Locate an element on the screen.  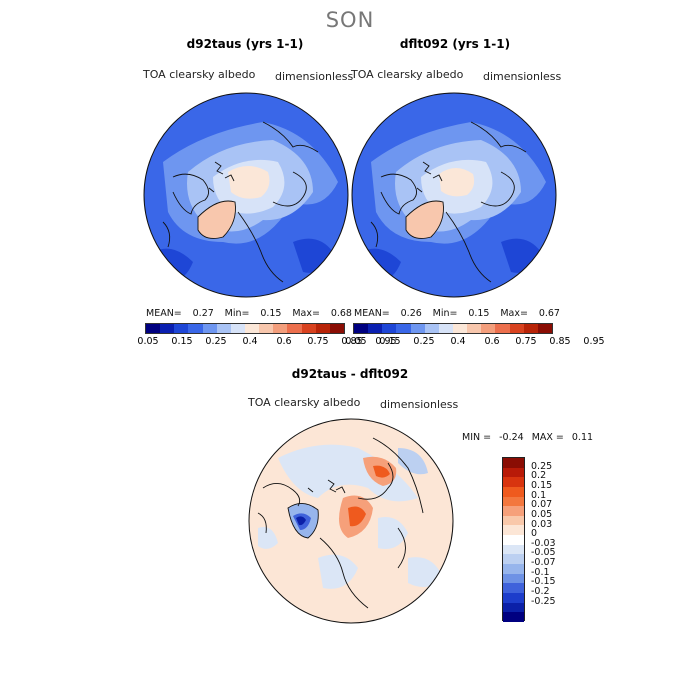
panel-2-colorbar-labels: 0.05 0.15 0.25 0.4 0.6 0.75 0.85 0.95 is located at coordinates (475, 341).